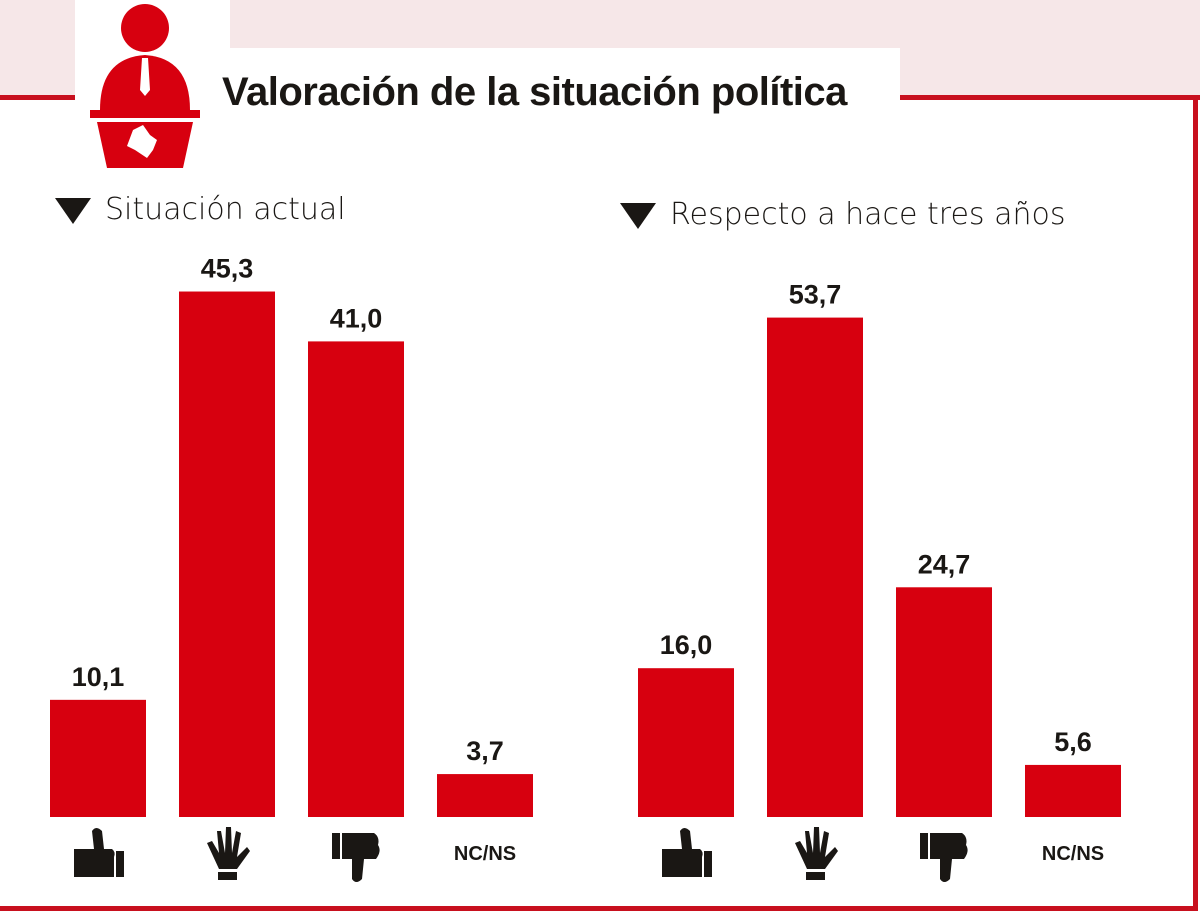  What do you see at coordinates (599, 908) in the screenshot?
I see `bottom-rule` at bounding box center [599, 908].